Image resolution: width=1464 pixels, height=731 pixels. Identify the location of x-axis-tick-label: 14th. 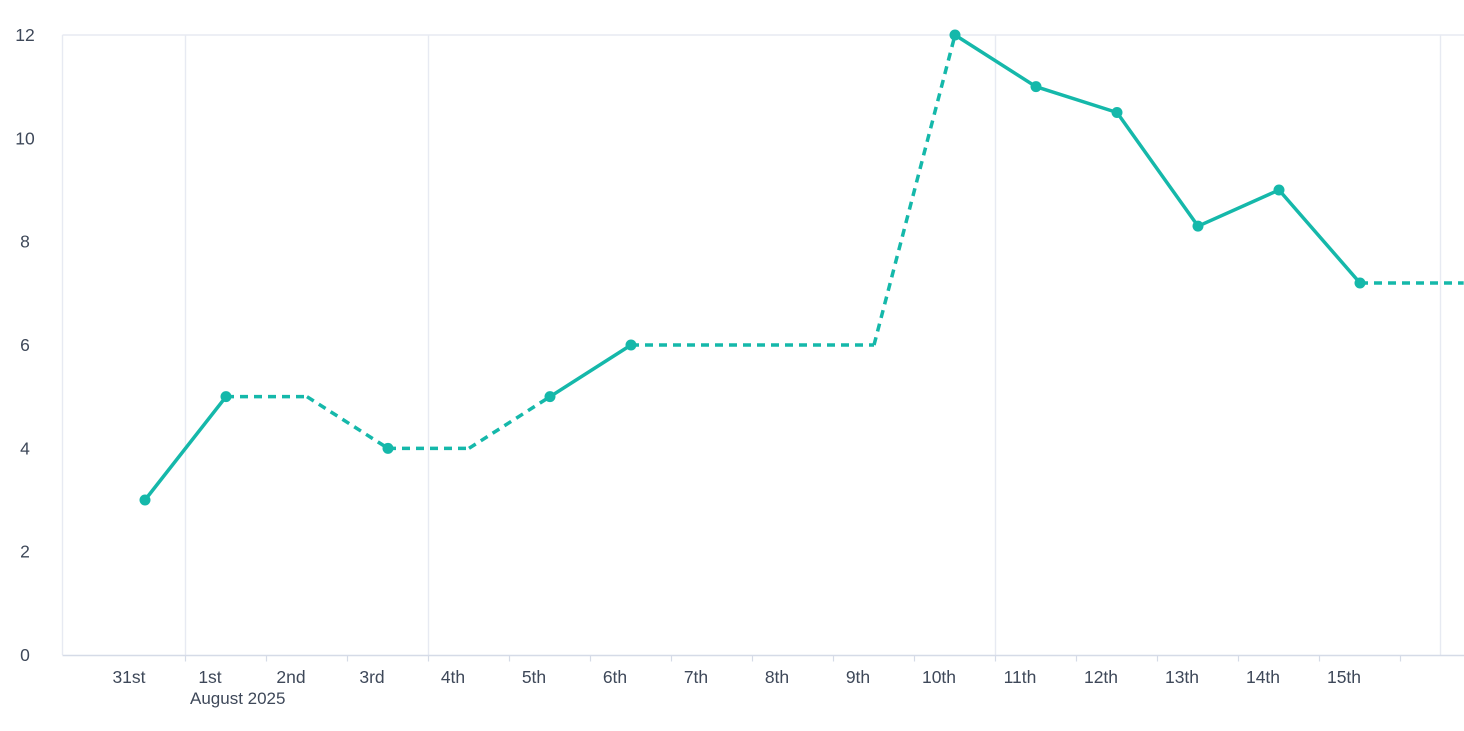
(1263, 677).